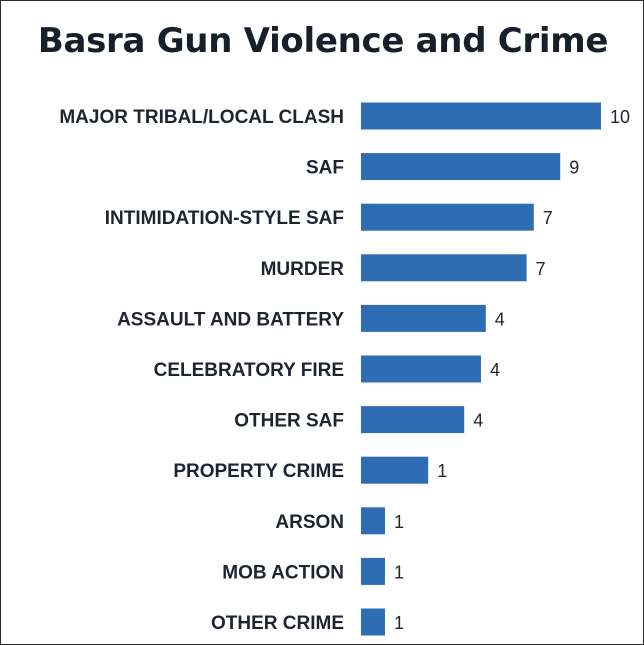  I want to click on chart-title: Basra Gun Violence and Crime, so click(323, 41).